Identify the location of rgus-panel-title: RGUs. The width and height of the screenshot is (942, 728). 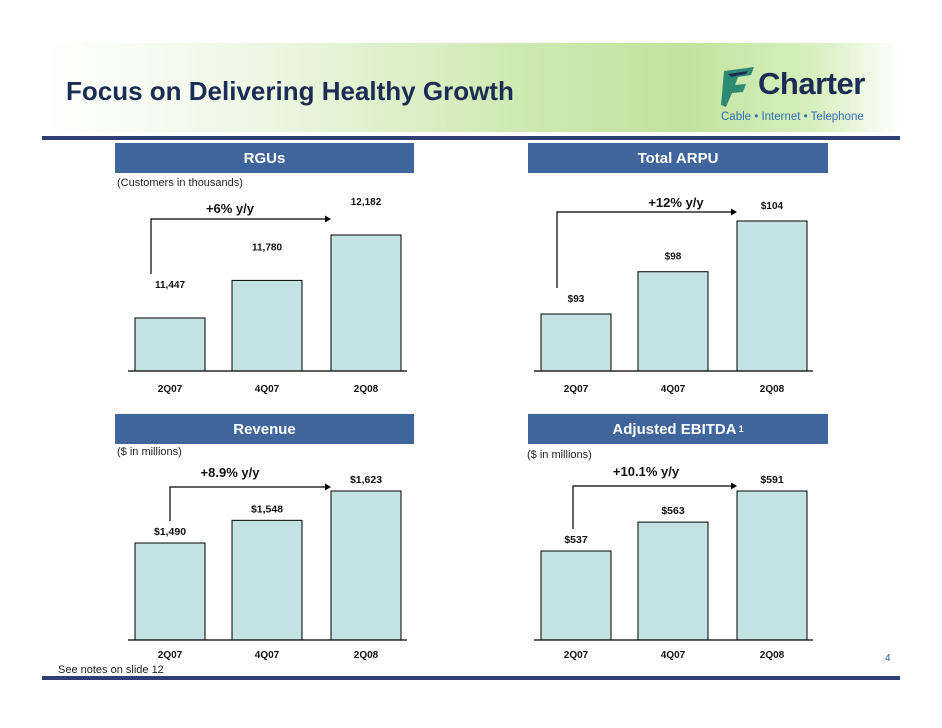
(264, 158).